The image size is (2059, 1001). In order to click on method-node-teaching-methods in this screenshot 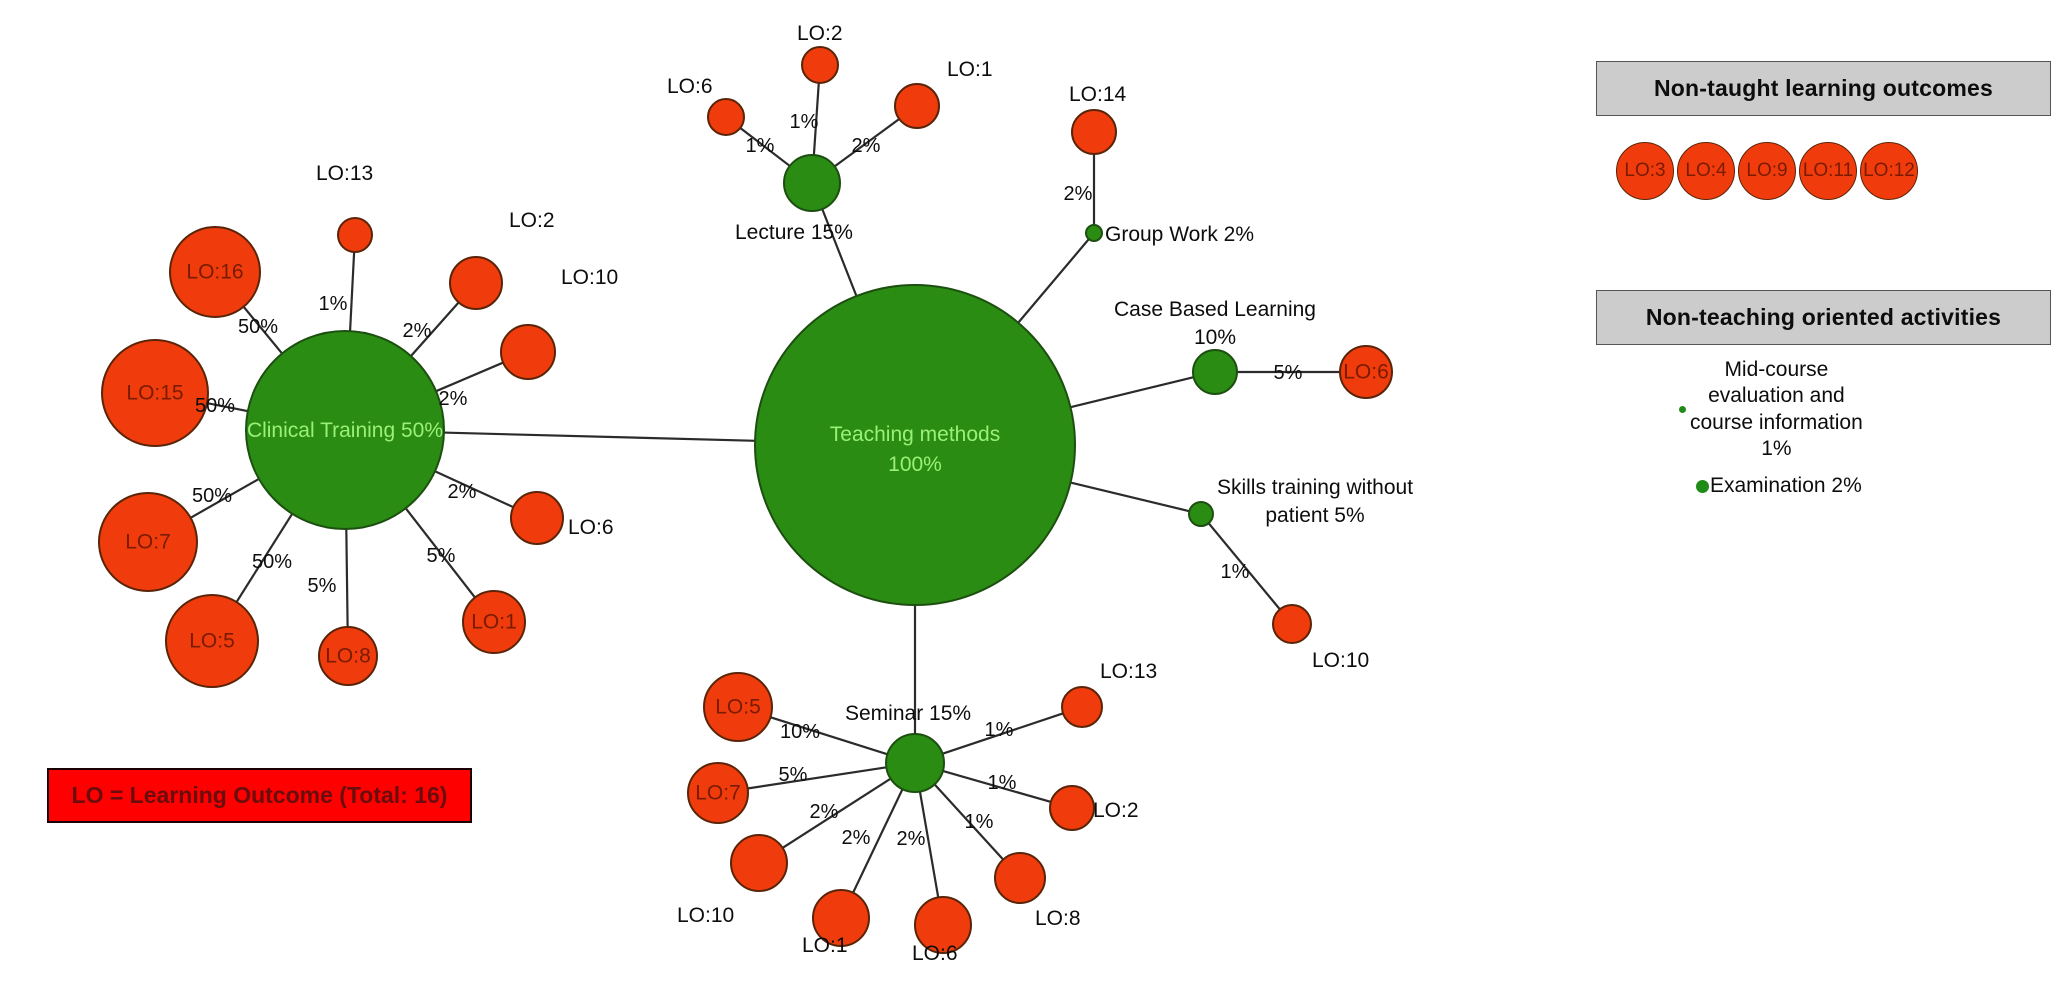, I will do `click(915, 445)`.